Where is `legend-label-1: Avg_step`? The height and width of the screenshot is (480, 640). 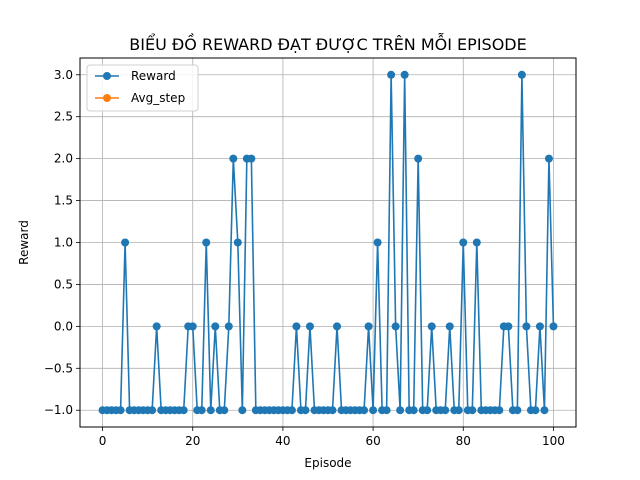
legend-label-1: Avg_step is located at coordinates (158, 98).